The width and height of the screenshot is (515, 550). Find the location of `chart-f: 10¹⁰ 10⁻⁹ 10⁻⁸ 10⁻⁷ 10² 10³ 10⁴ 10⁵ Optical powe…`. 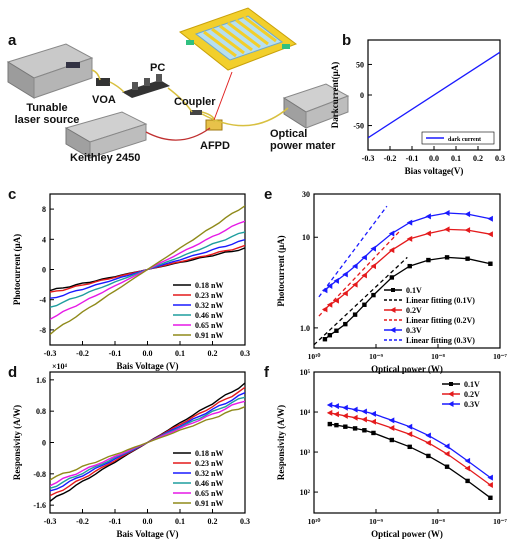

chart-f: 10¹⁰ 10⁻⁹ 10⁻⁸ 10⁻⁷ 10² 10³ 10⁴ 10⁵ Optical powe… is located at coordinates (392, 453).